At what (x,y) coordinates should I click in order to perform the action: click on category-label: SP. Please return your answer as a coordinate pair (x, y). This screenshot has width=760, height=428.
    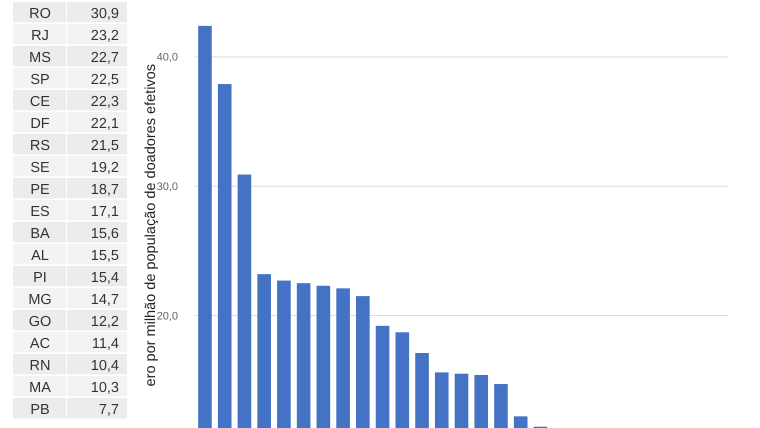
    Looking at the image, I should click on (40, 80).